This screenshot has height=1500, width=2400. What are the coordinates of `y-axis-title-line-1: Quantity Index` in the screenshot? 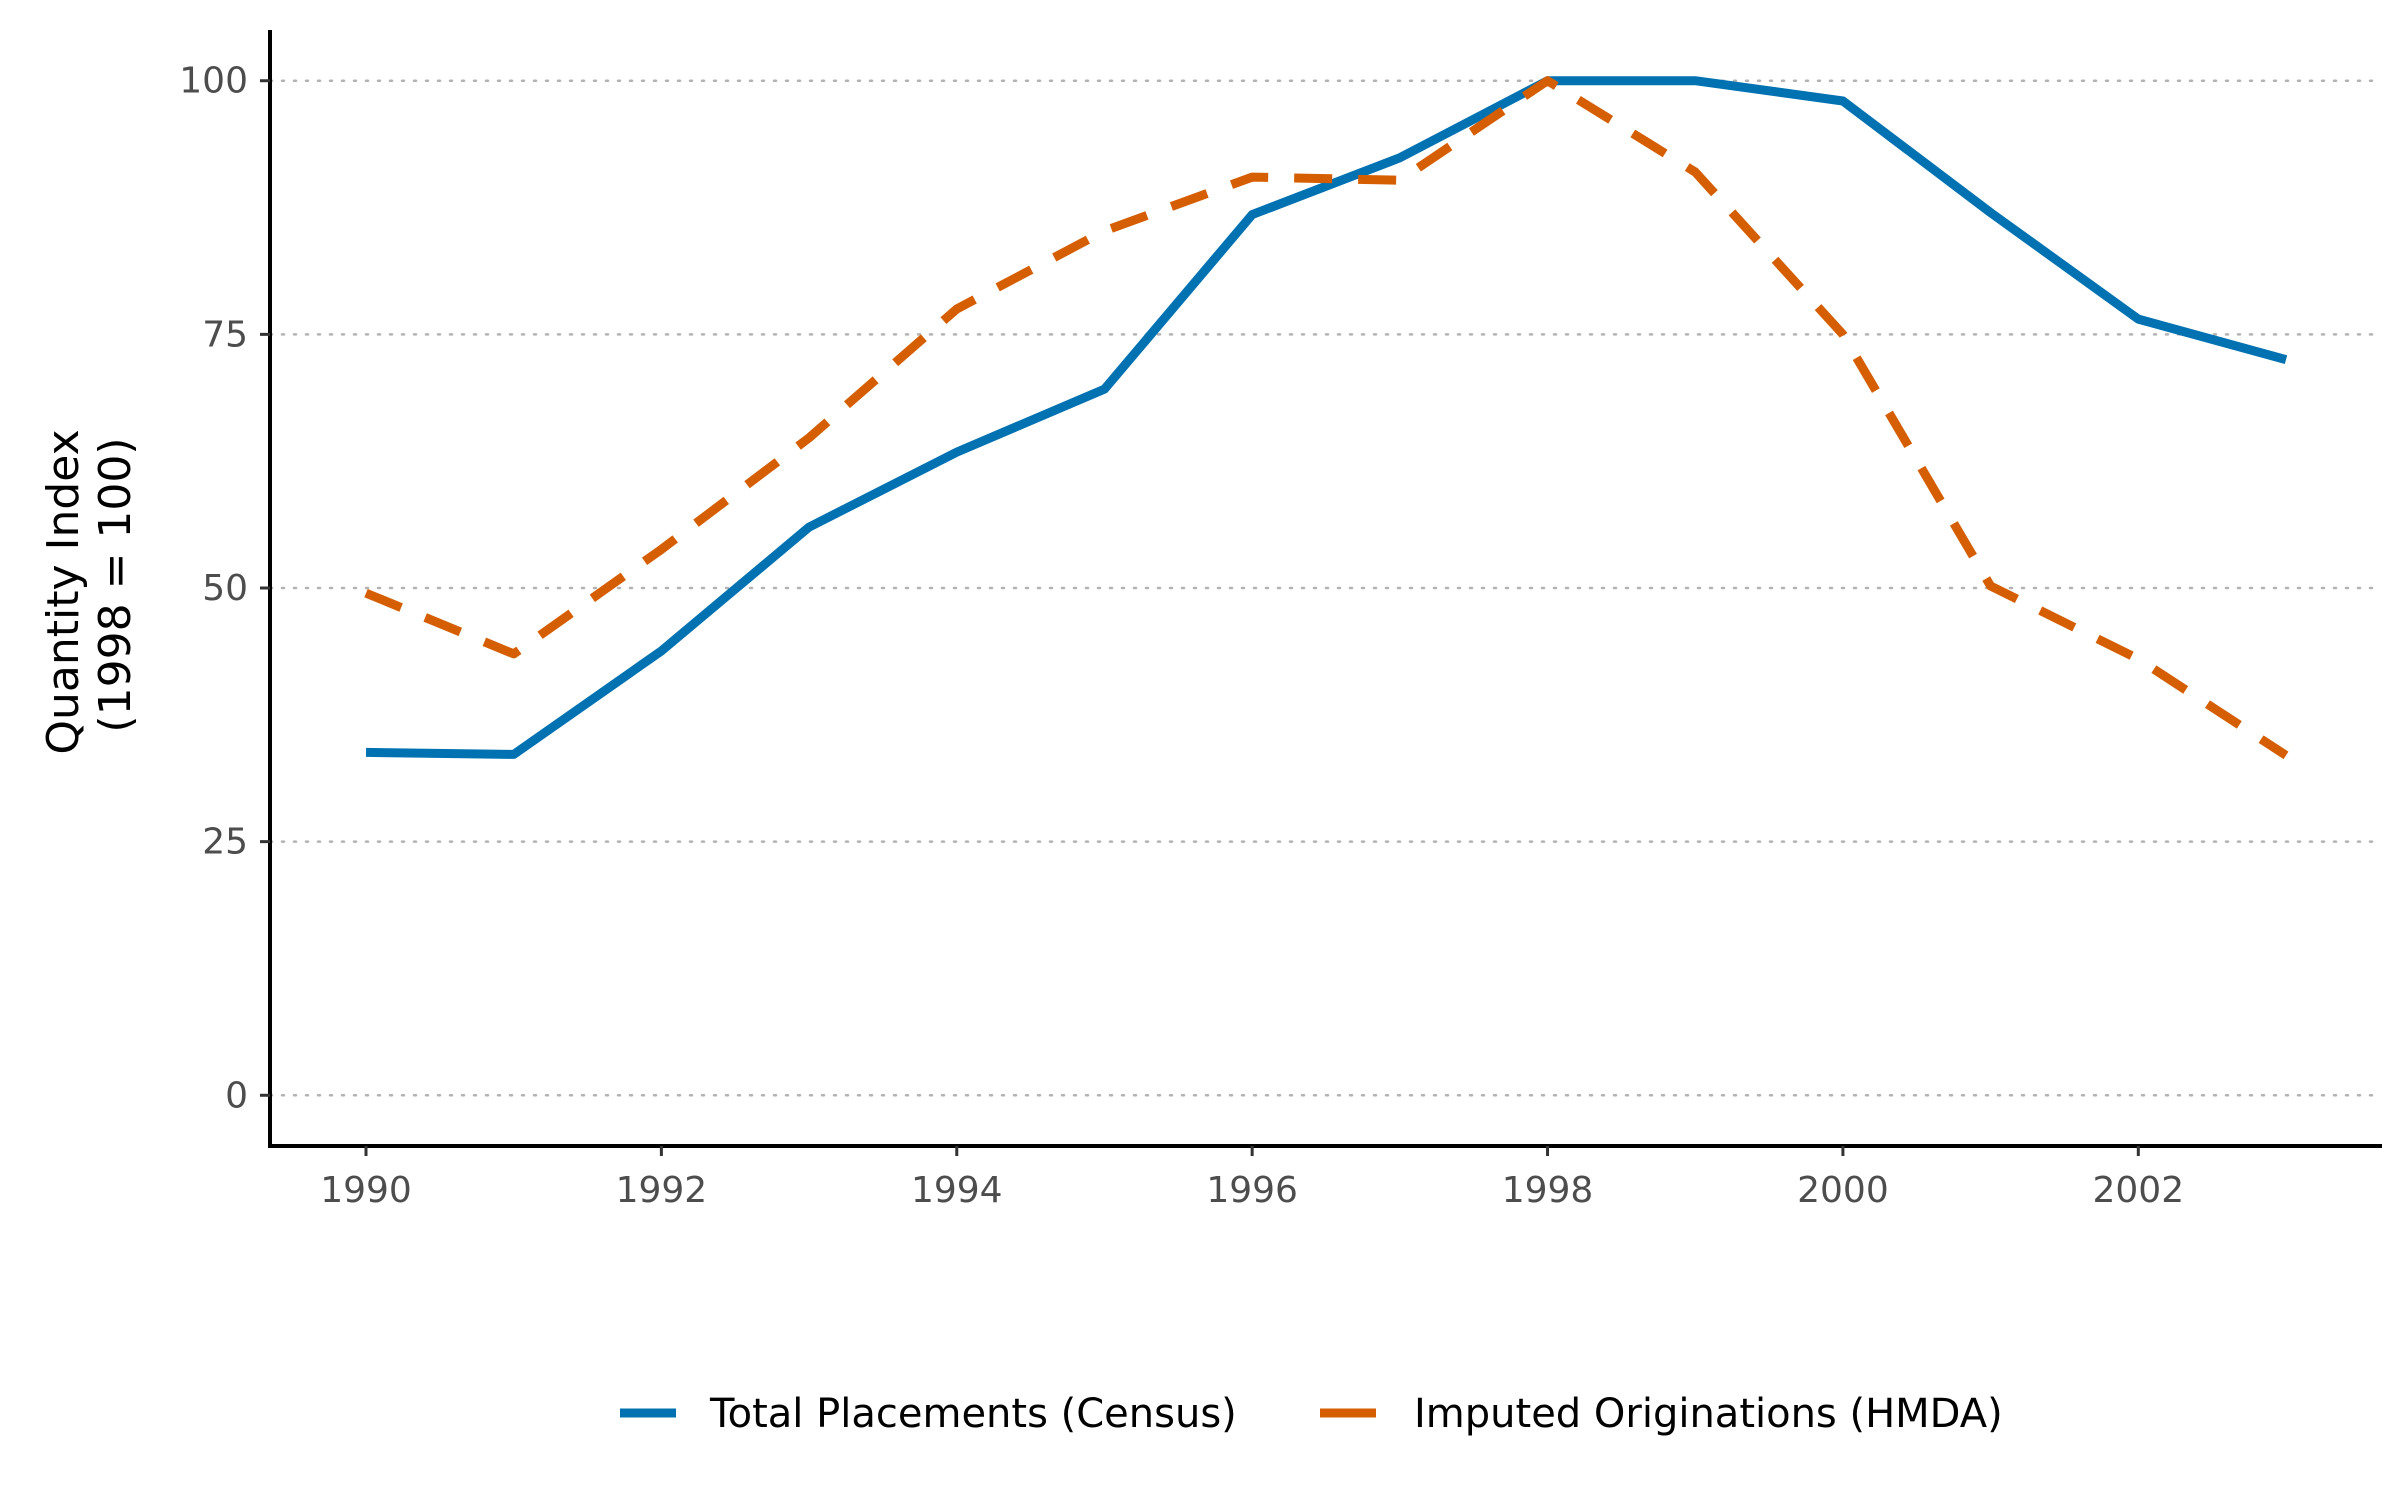 It's located at (63, 591).